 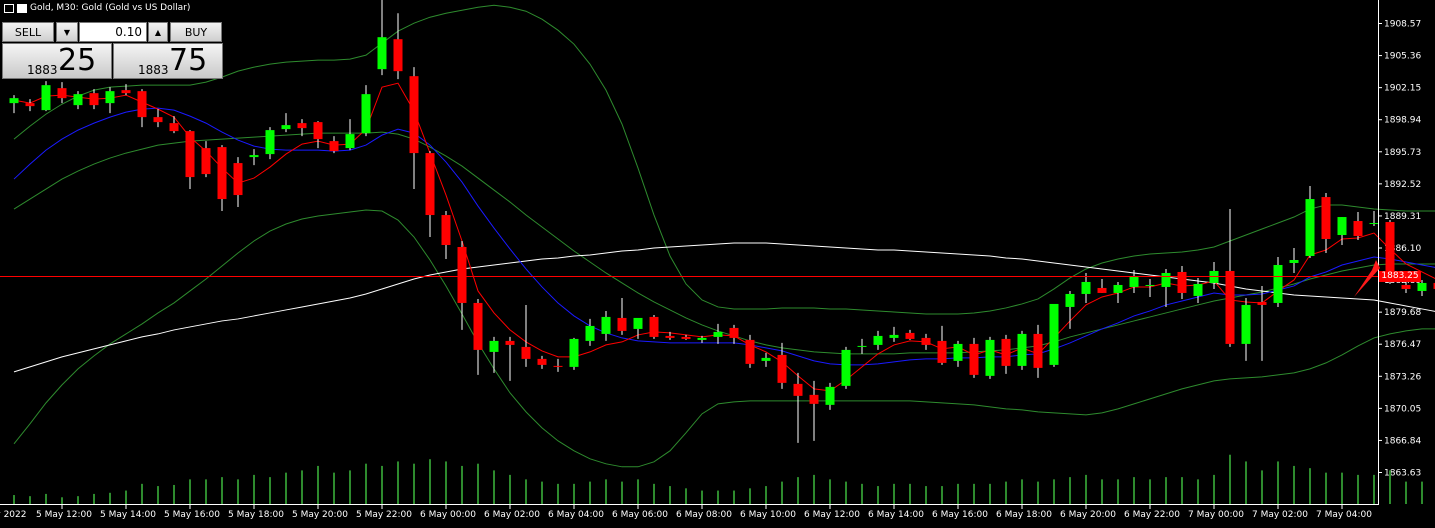 What do you see at coordinates (192, 515) in the screenshot?
I see `x-tick-label: 5 May 16:00` at bounding box center [192, 515].